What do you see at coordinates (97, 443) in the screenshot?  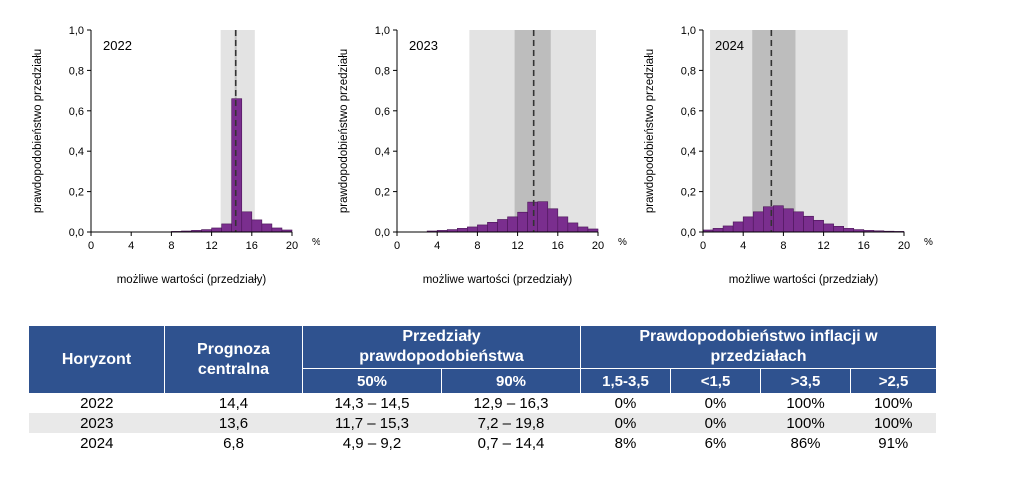 I see `cell-year: 2024` at bounding box center [97, 443].